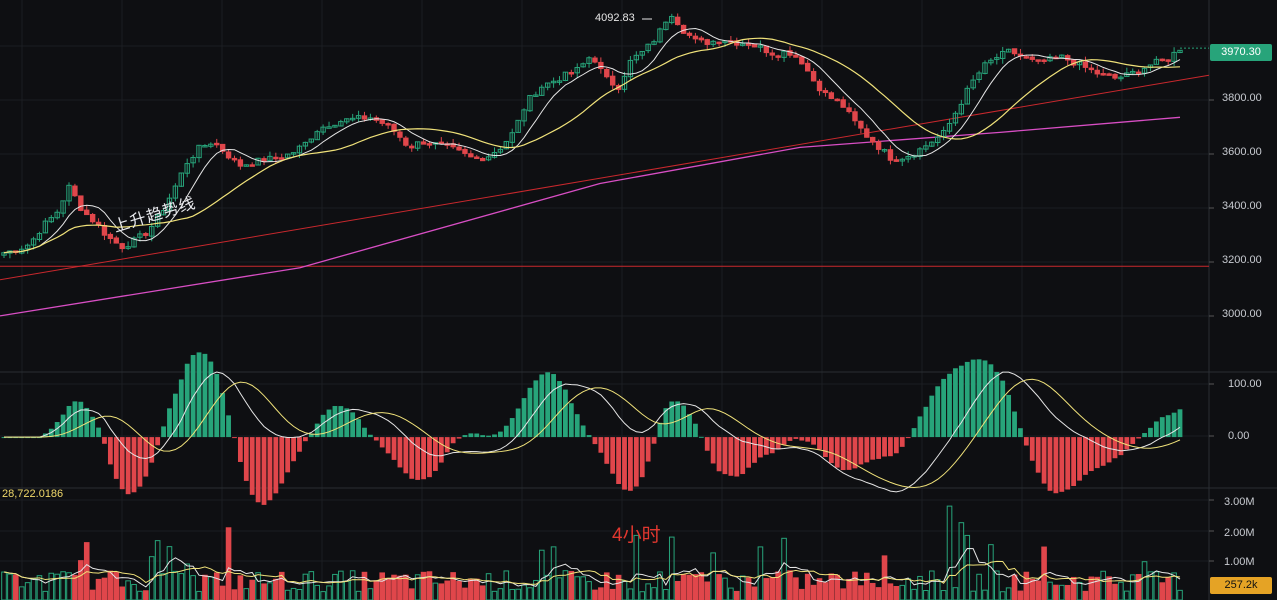  Describe the element at coordinates (1242, 206) in the screenshot. I see `price-tick: 3400.00` at that location.